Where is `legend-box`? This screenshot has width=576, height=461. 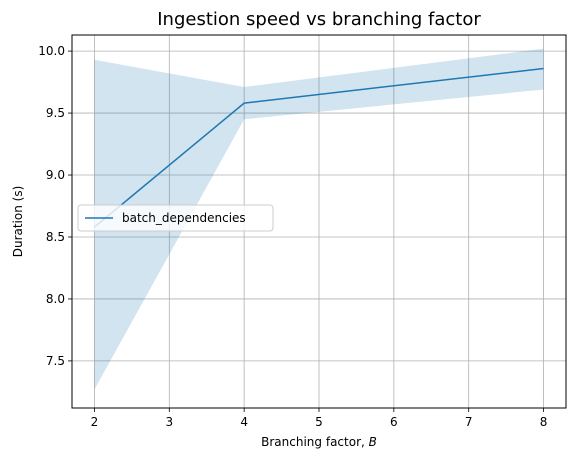
legend-box is located at coordinates (175, 218).